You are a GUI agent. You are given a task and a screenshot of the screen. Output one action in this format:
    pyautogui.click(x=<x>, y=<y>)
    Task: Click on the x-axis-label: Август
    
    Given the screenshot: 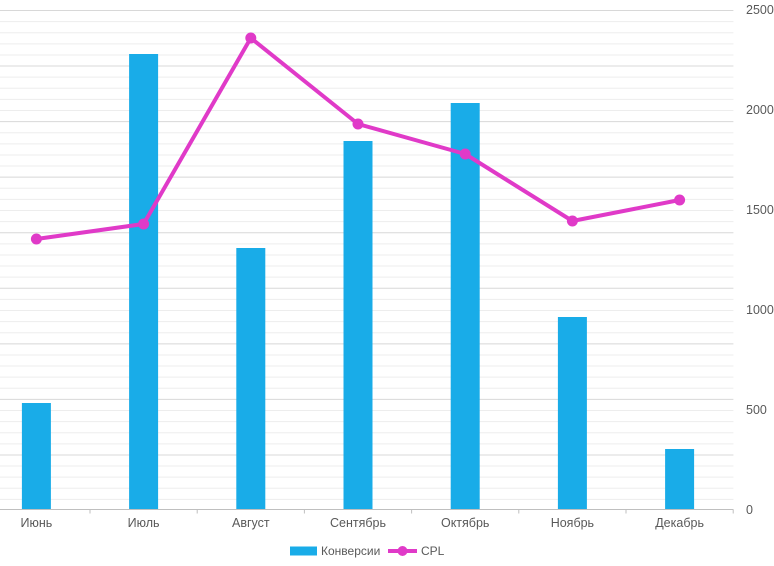 What is the action you would take?
    pyautogui.click(x=251, y=523)
    